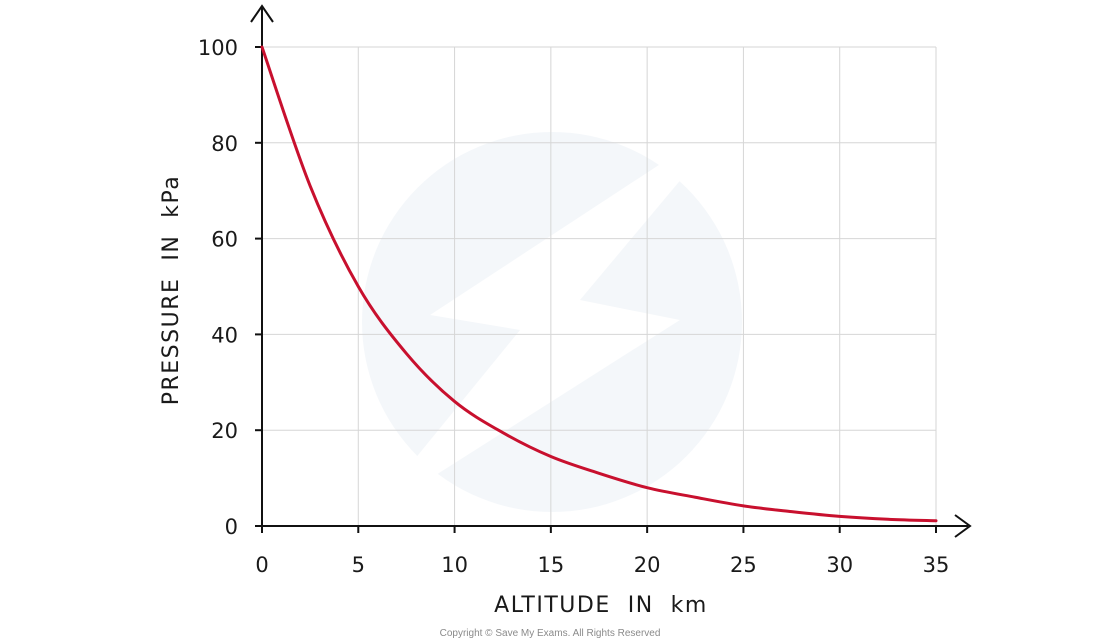  I want to click on x-tick-label: 25, so click(743, 565).